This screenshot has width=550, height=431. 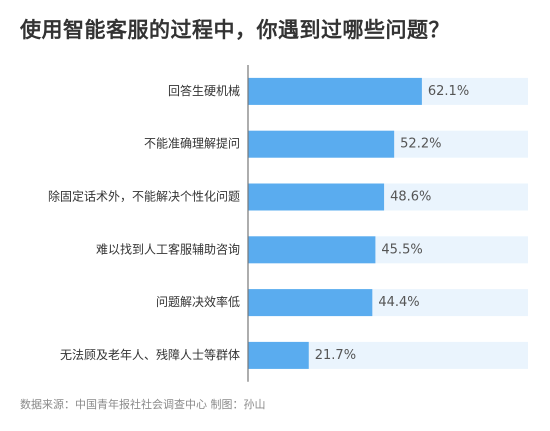 What do you see at coordinates (410, 197) in the screenshot?
I see `value-label: 48.6%` at bounding box center [410, 197].